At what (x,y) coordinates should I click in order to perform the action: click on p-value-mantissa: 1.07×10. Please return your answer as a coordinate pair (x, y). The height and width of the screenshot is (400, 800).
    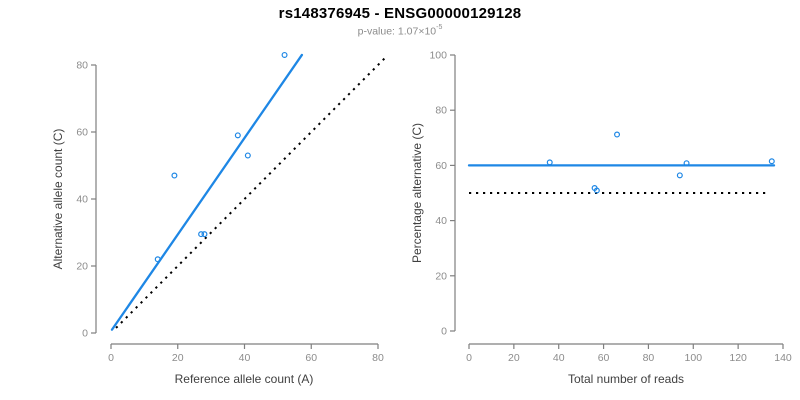
    Looking at the image, I should click on (417, 31).